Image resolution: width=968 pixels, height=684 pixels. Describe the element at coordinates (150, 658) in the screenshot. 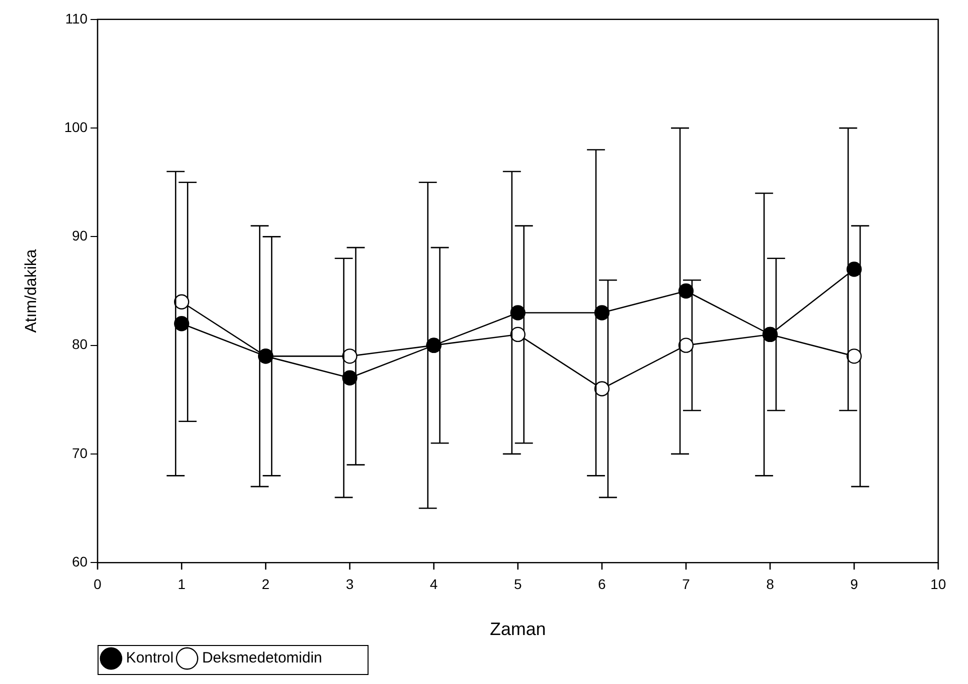

I see `legend-label: Kontrol` at that location.